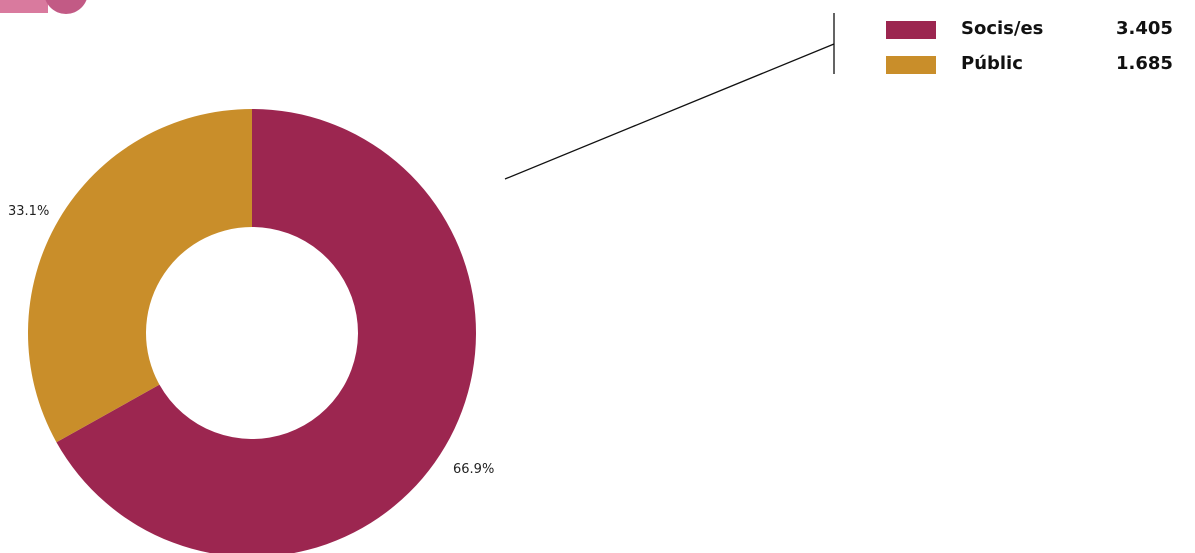  What do you see at coordinates (1036, 65) in the screenshot?
I see `legend-item-public: Públic 1.685` at bounding box center [1036, 65].